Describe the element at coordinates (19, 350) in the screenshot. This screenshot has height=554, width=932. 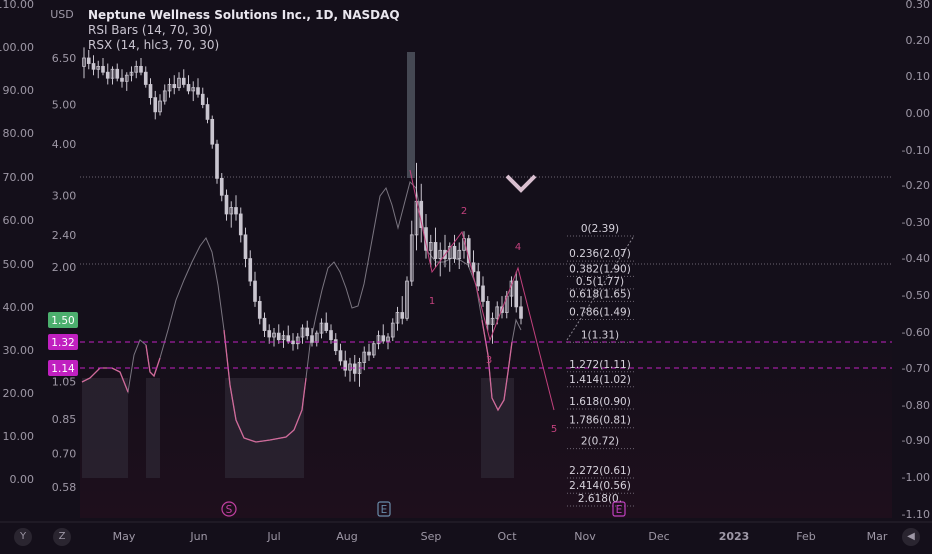
I see `left-axis-tick: 30.00` at that location.